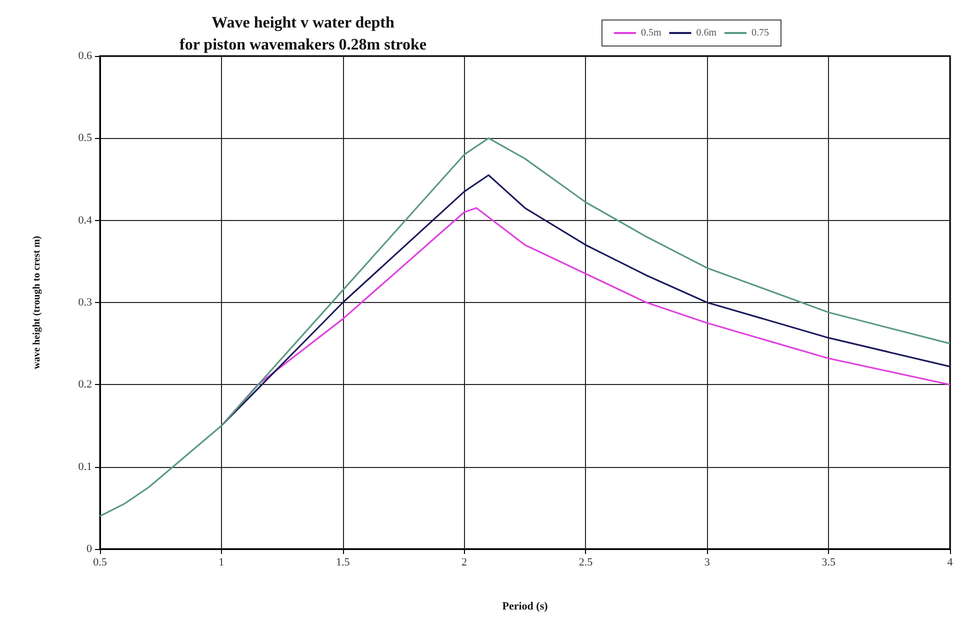  I want to click on x-tick-label: 1, so click(221, 562).